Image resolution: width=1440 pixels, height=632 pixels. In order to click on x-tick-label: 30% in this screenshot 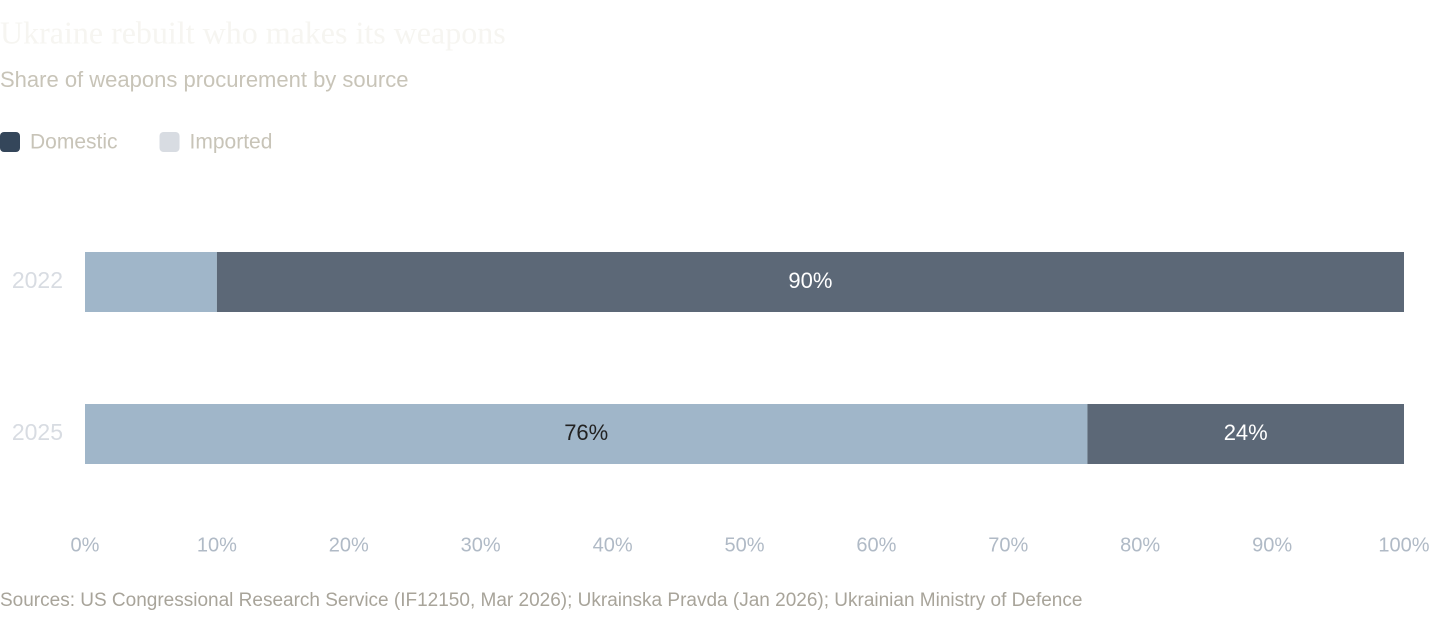, I will do `click(481, 545)`.